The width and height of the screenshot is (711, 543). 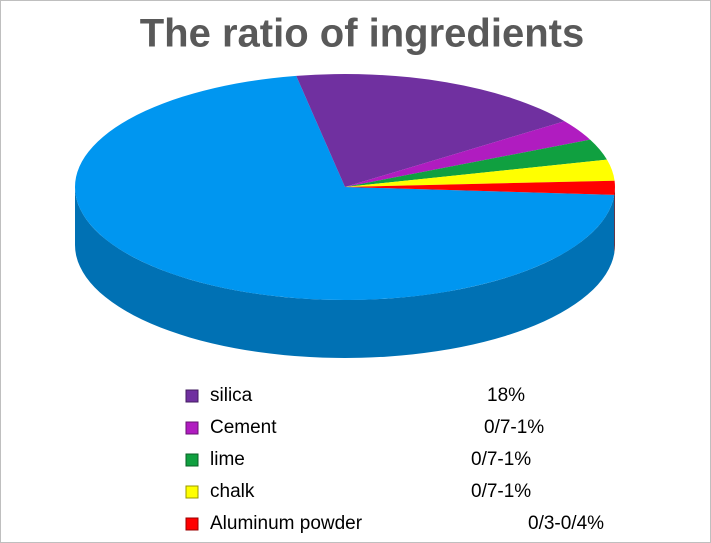 I want to click on legend-label: lime, so click(x=227, y=459).